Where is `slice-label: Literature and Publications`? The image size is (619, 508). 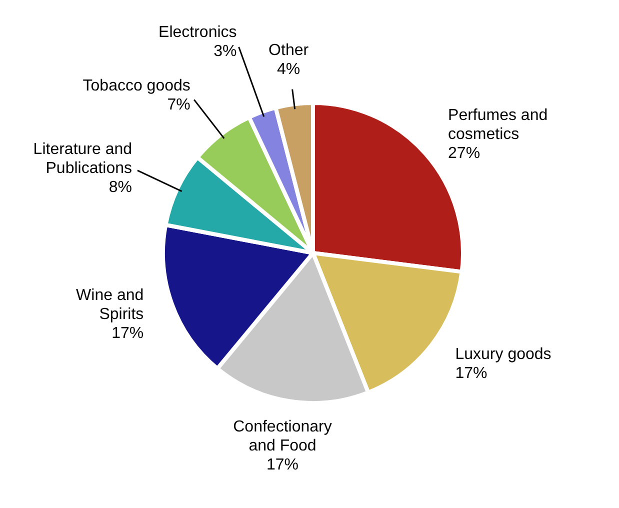 slice-label: Literature and Publications is located at coordinates (82, 158).